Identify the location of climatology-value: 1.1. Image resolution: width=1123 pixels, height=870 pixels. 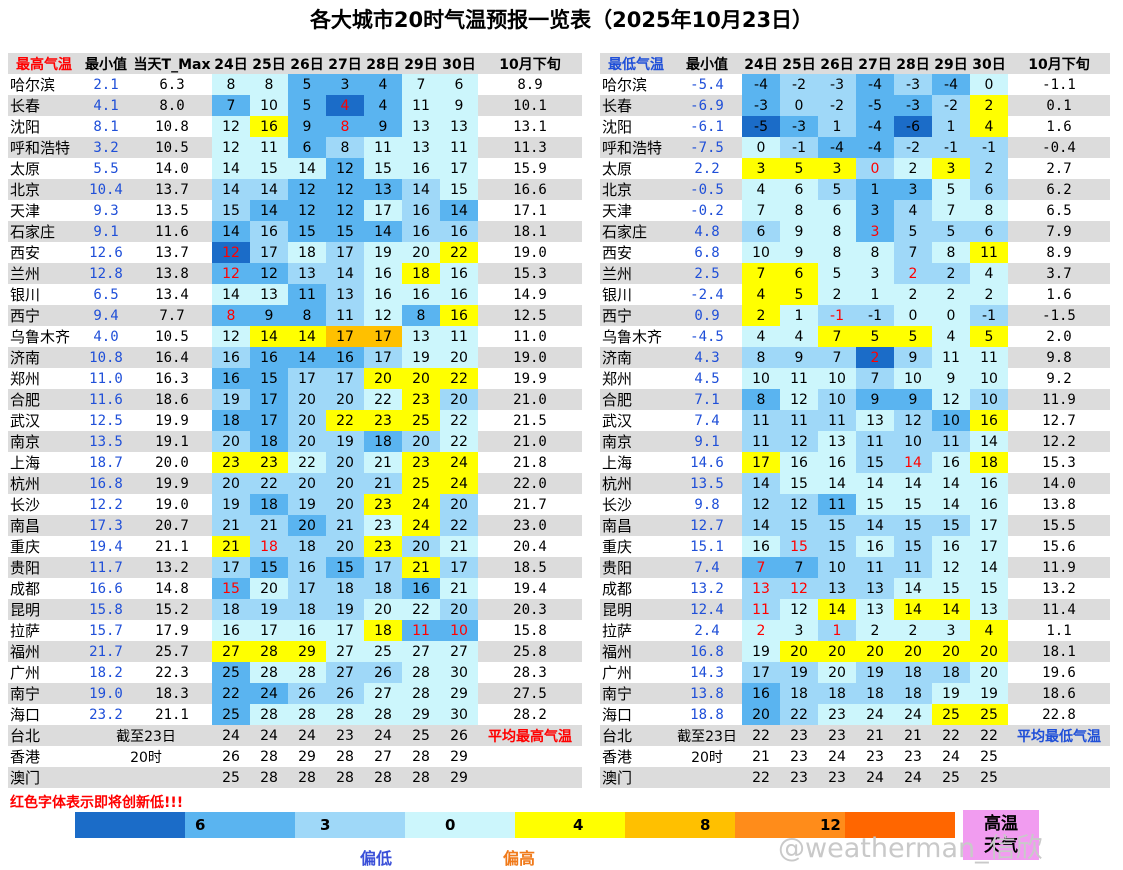
(1059, 630).